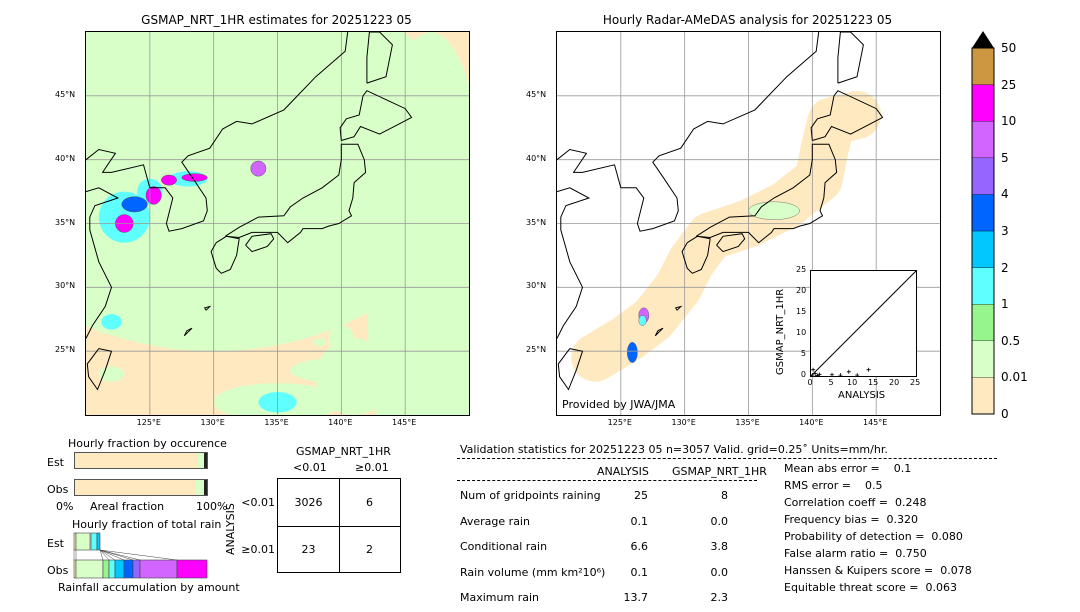 The width and height of the screenshot is (1080, 612). I want to click on lat-tick: 45°N, so click(536, 94).